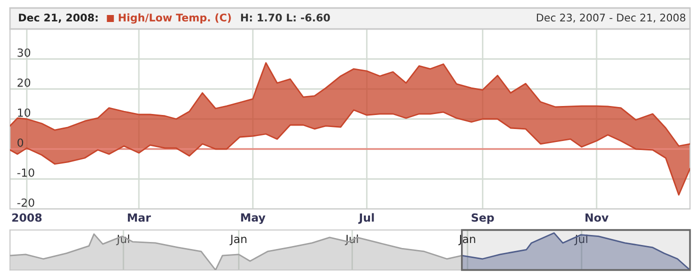 The image size is (700, 280). Describe the element at coordinates (24, 82) in the screenshot. I see `y-tick-label: 20` at that location.